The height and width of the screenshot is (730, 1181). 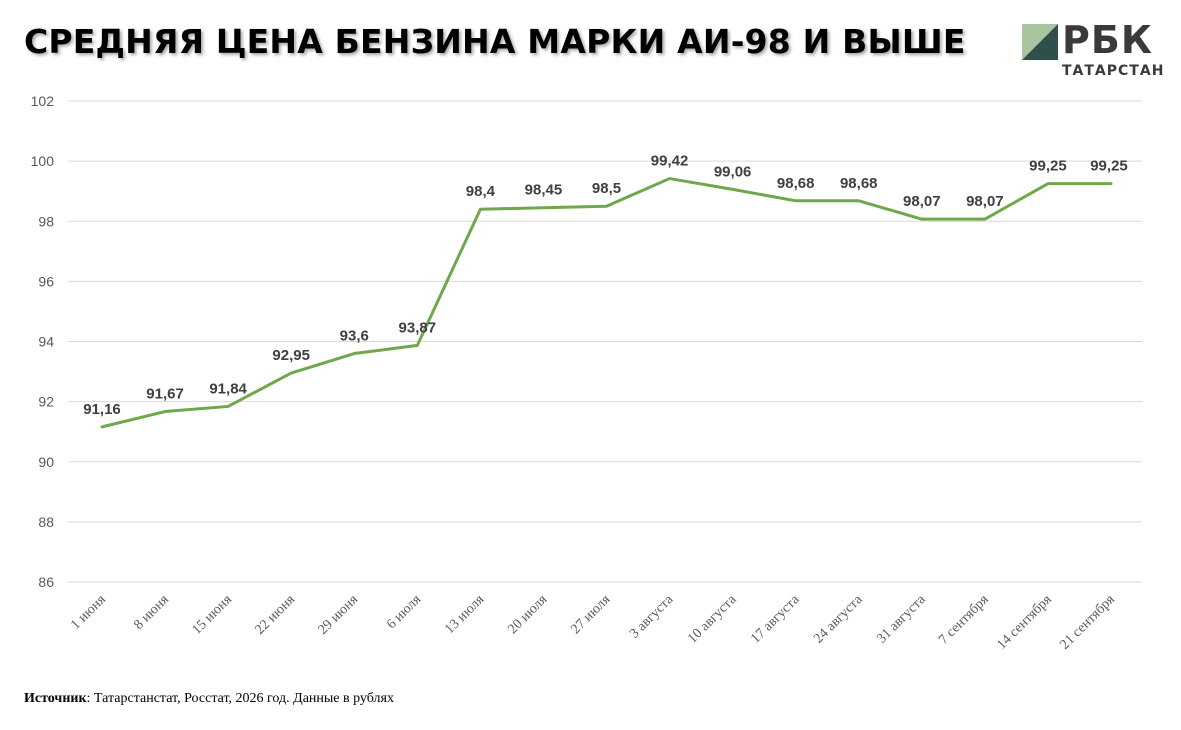 What do you see at coordinates (544, 190) in the screenshot?
I see `data-label: 98,45` at bounding box center [544, 190].